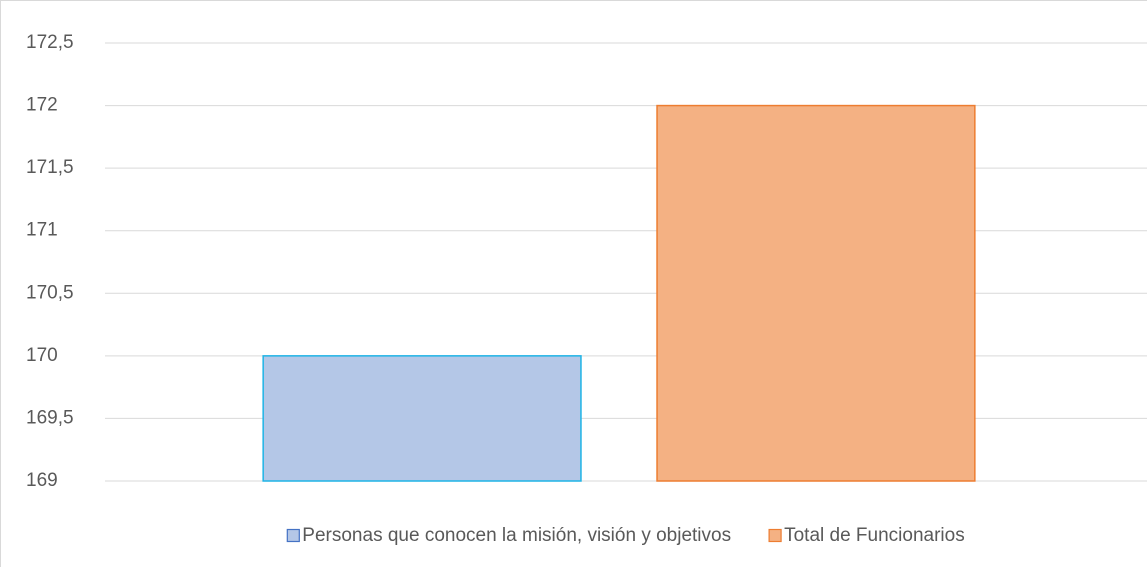 This screenshot has width=1147, height=567. What do you see at coordinates (50, 417) in the screenshot?
I see `y-tick-label: 169,5` at bounding box center [50, 417].